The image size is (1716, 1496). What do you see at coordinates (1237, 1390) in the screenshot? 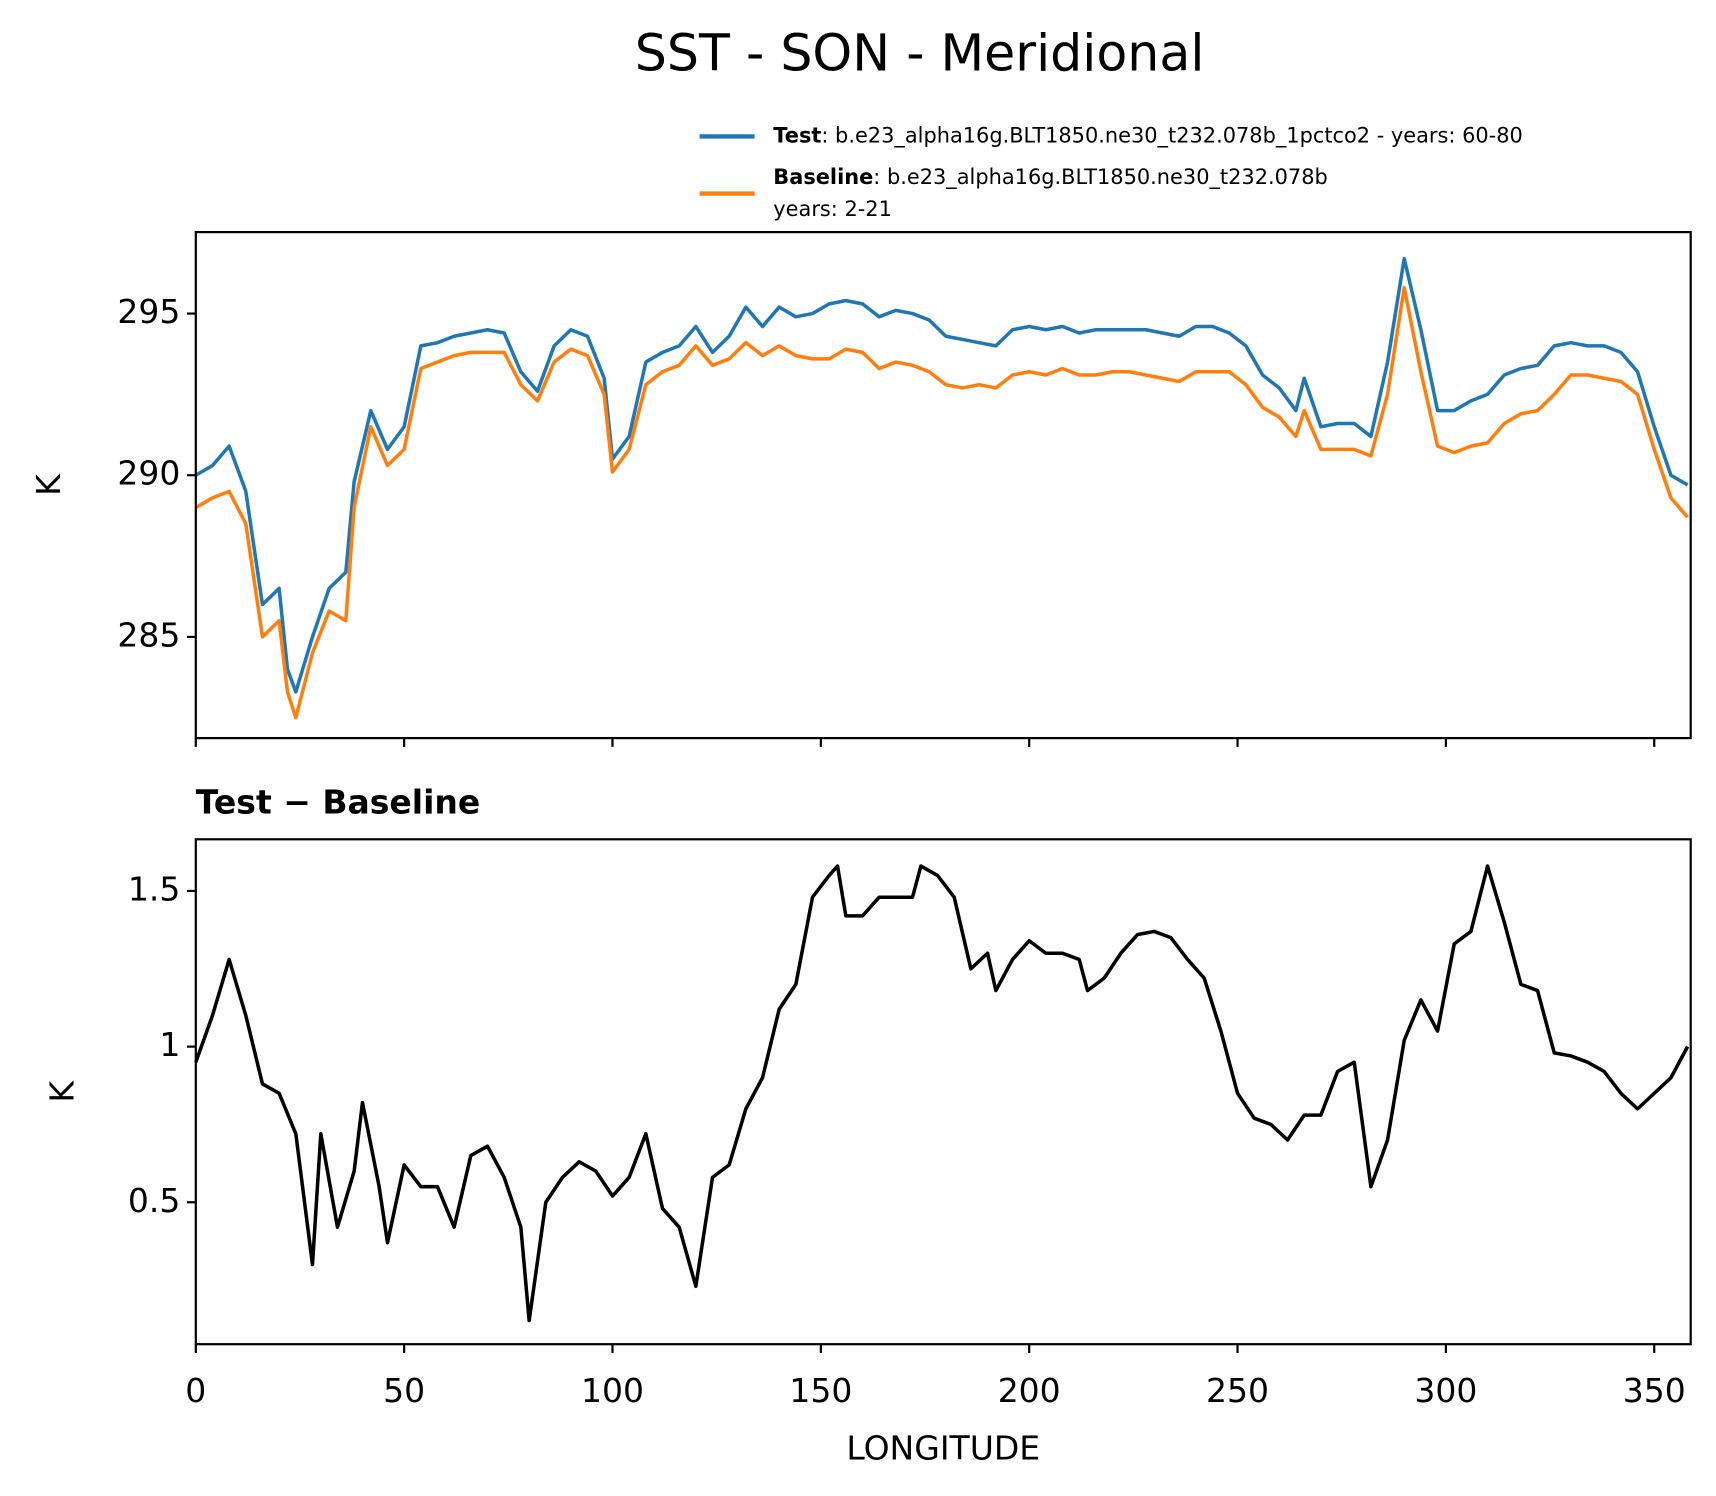
I see `x-tick-label: 250` at bounding box center [1237, 1390].